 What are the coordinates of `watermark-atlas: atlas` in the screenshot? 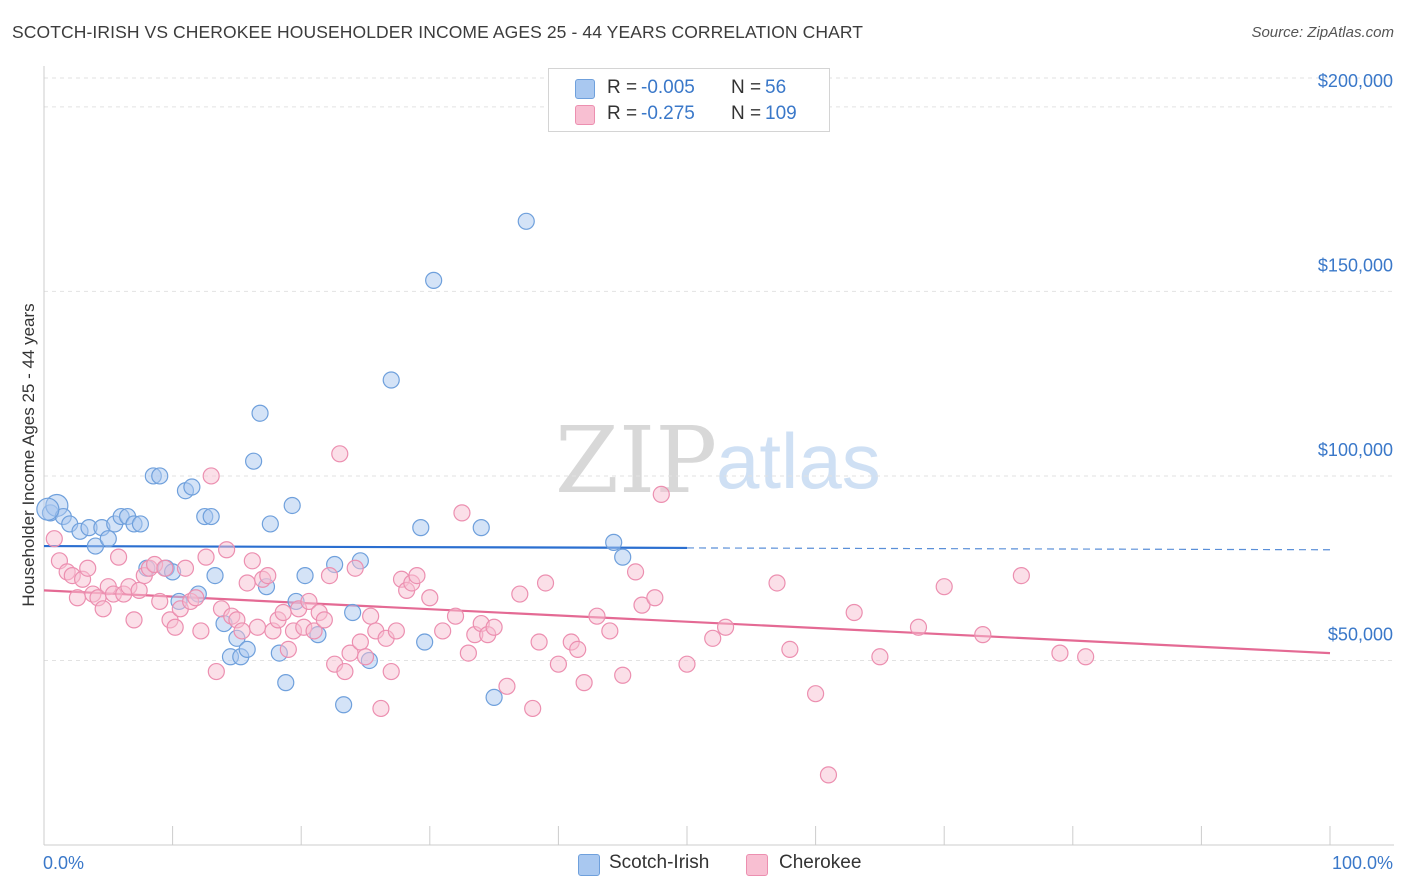 It's located at (798, 461).